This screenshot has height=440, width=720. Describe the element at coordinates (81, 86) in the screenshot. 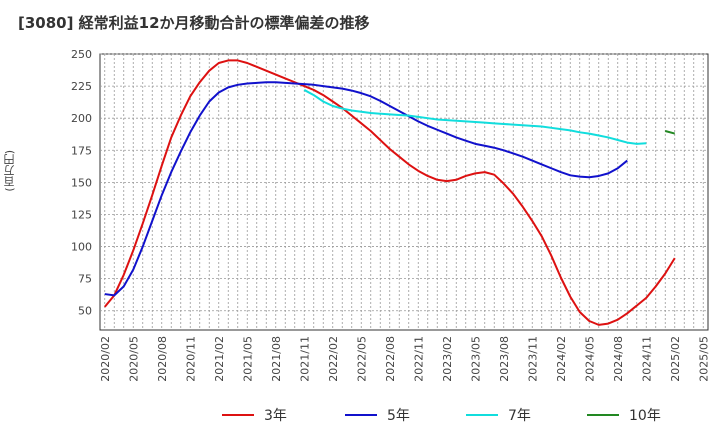

I see `y-tick-label: 225` at that location.